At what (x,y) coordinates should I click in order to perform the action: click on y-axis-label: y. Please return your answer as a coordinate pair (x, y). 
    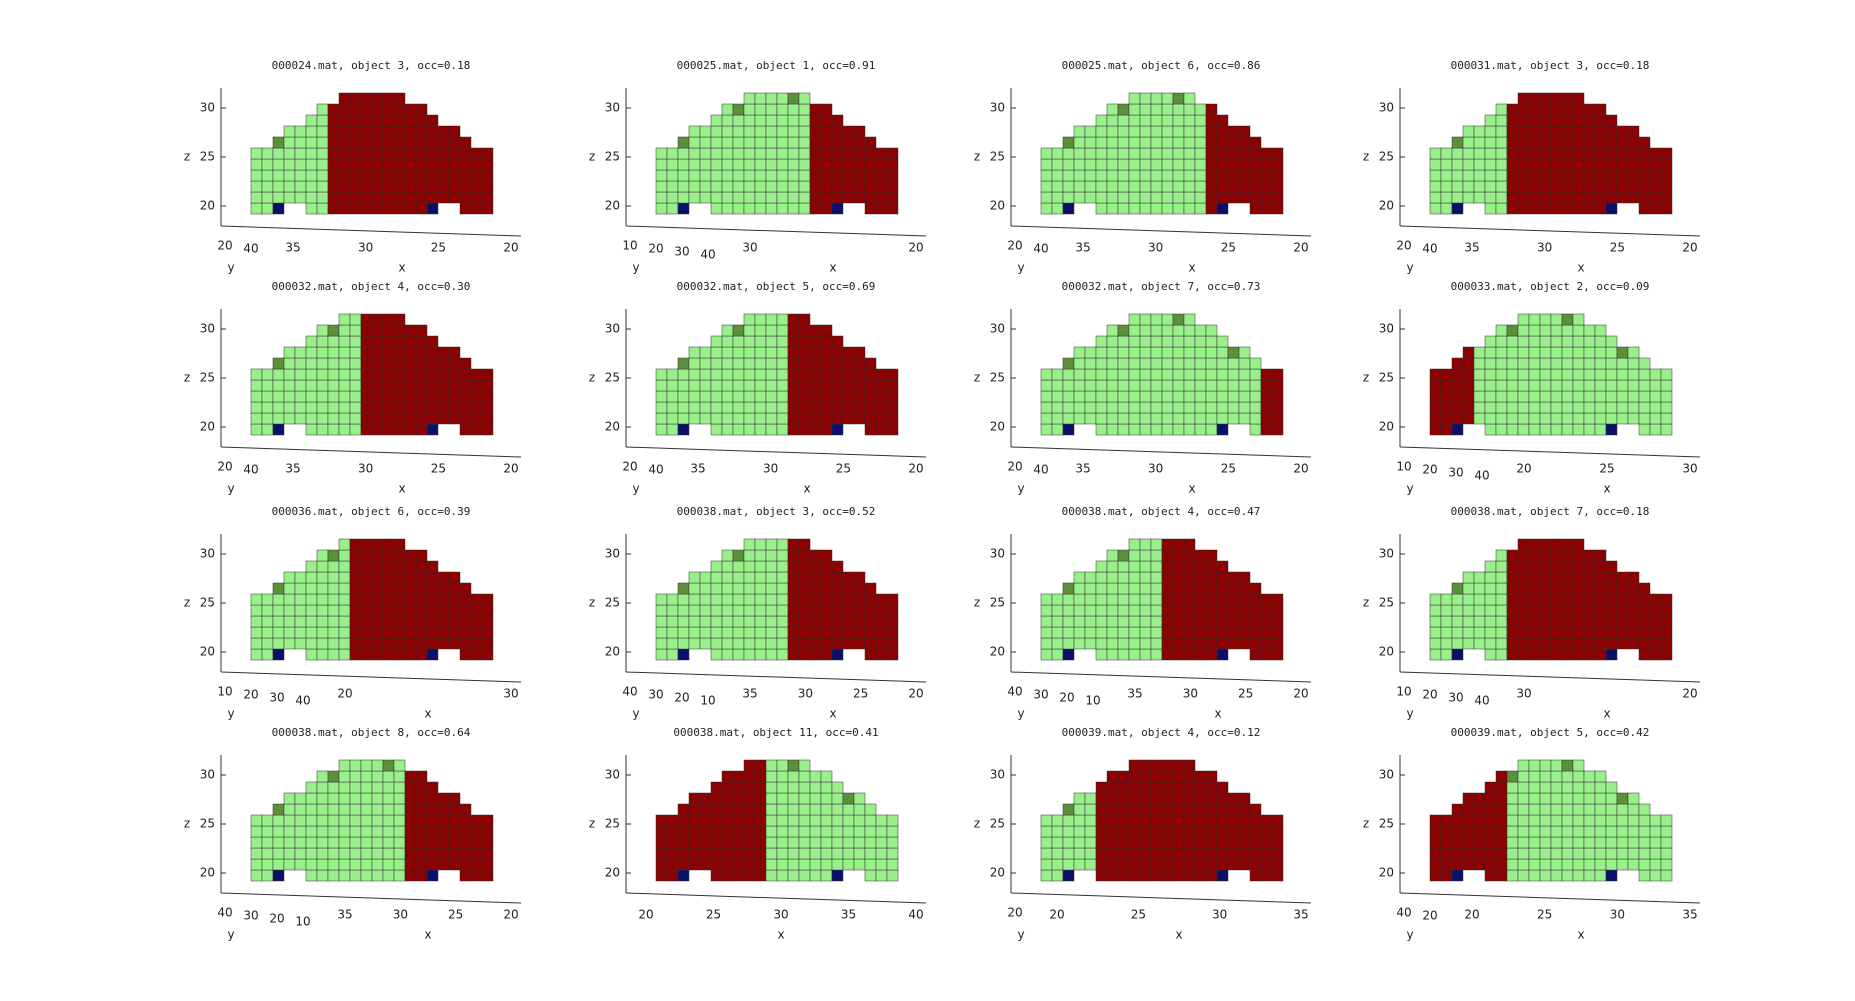
    Looking at the image, I should click on (1409, 268).